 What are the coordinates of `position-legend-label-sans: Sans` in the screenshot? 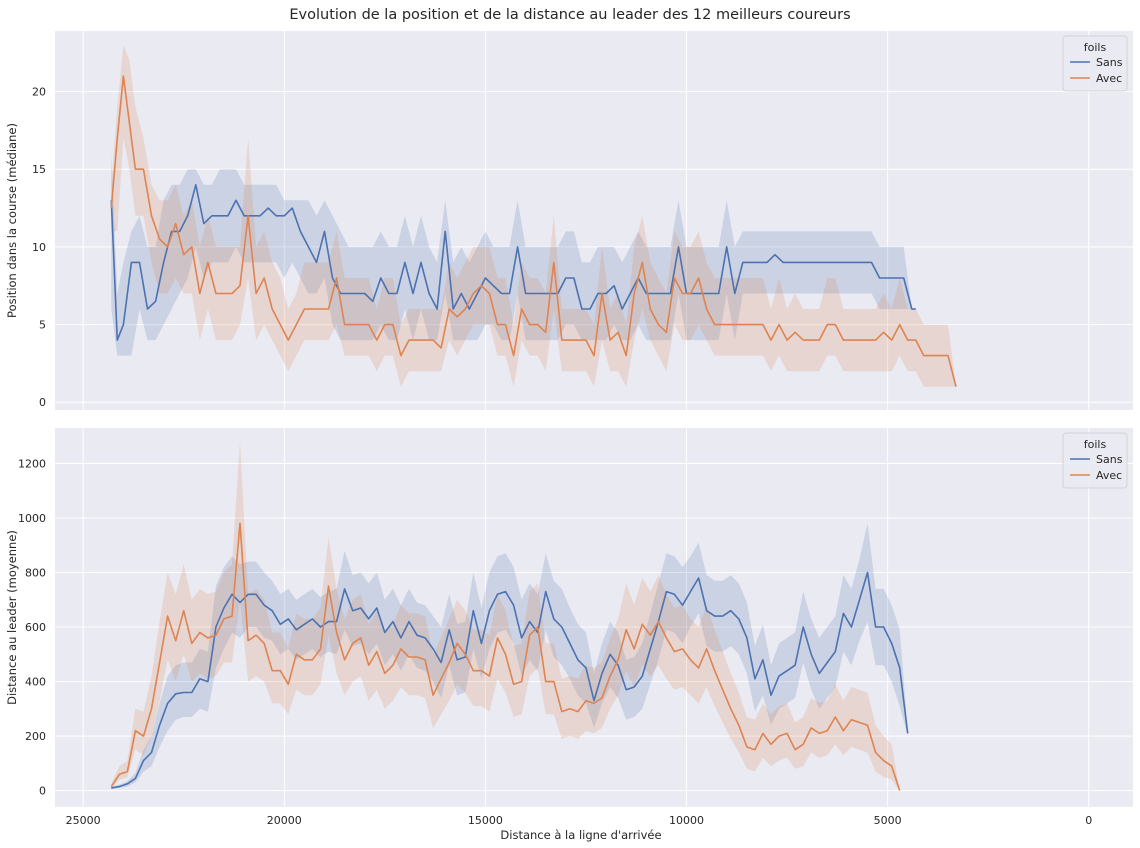 It's located at (1109, 62).